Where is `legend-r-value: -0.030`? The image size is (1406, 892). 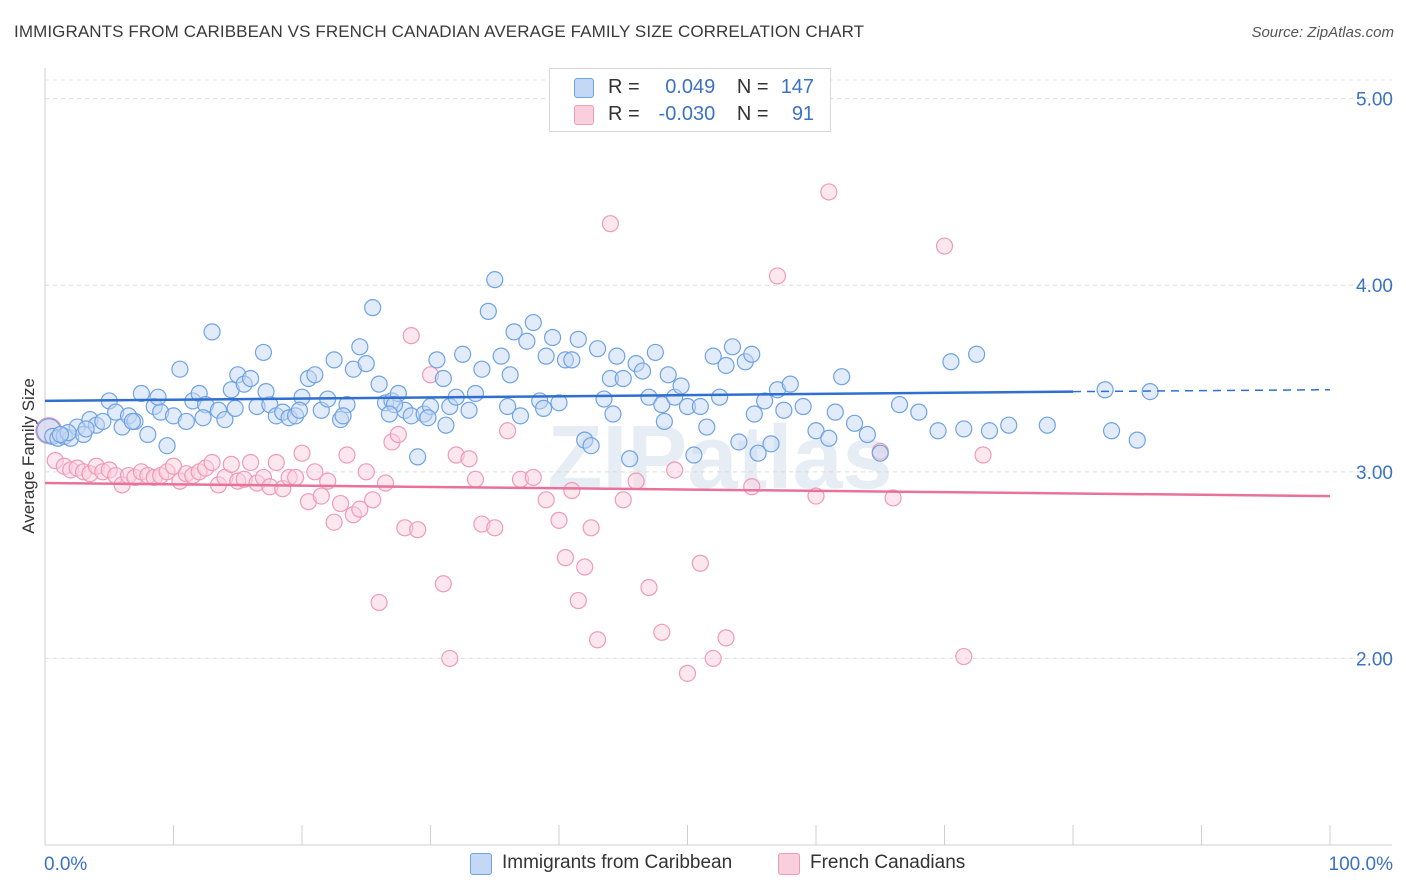
legend-r-value: -0.030 is located at coordinates (687, 114).